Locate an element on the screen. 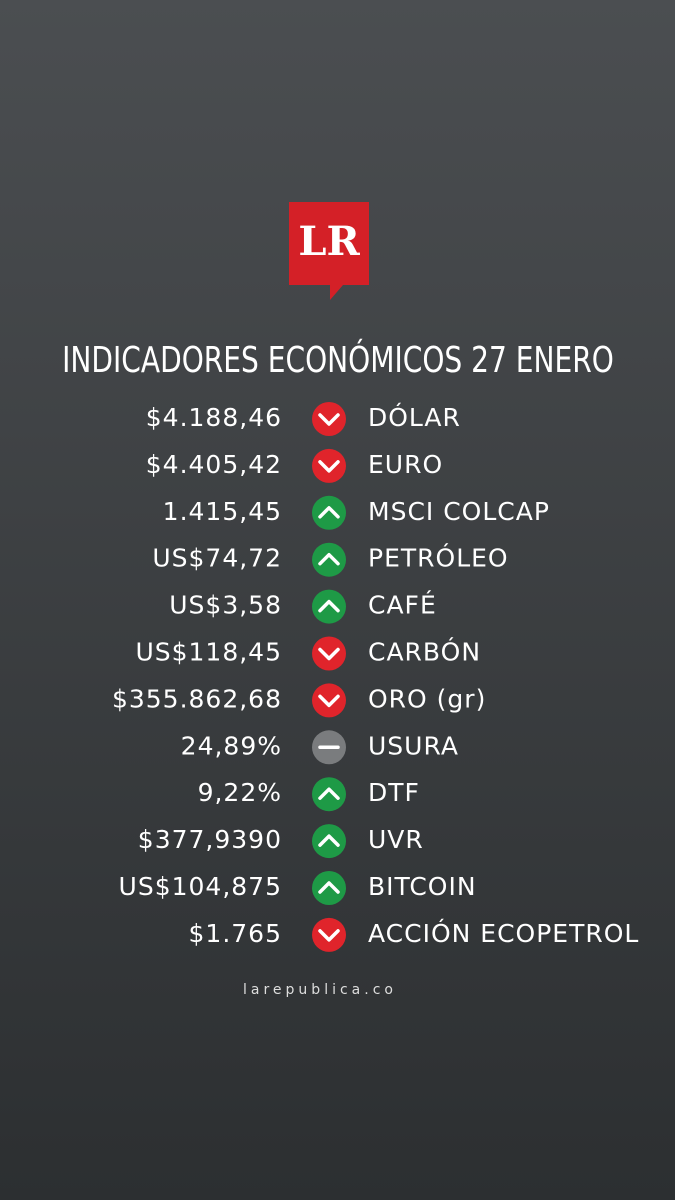  row-value: $355.862,68 is located at coordinates (197, 698).